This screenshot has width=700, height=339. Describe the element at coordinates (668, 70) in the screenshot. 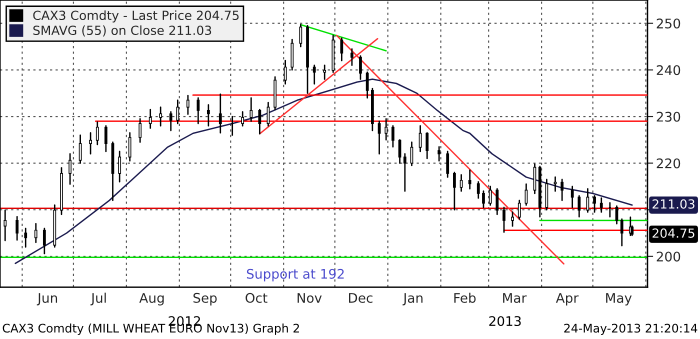

I see `y-tick-label: 240` at that location.